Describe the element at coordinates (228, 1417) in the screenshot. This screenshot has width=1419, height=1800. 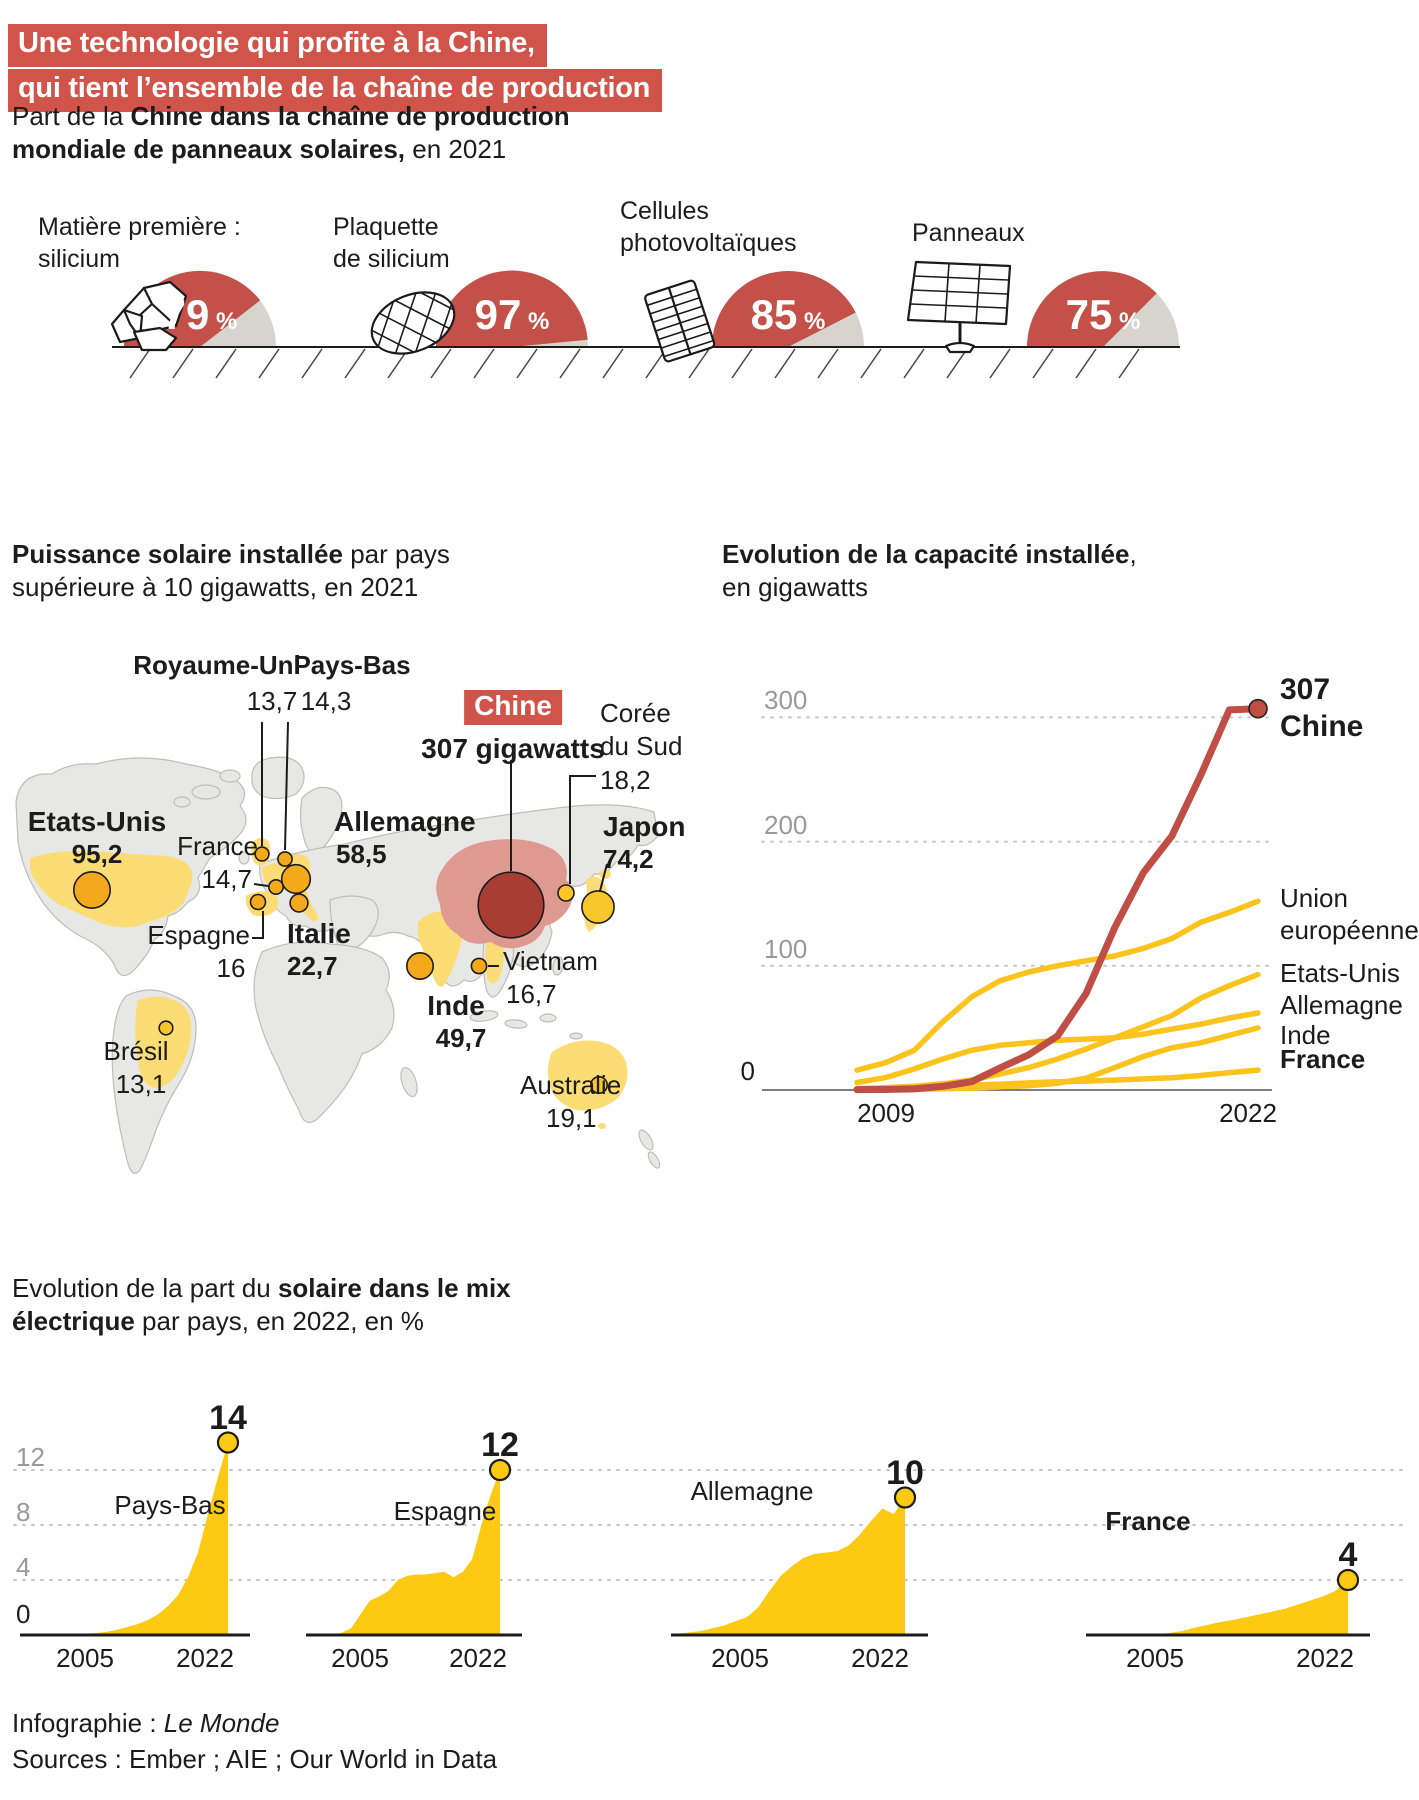
I see `mix-endvalue-pays-bas: 14` at that location.